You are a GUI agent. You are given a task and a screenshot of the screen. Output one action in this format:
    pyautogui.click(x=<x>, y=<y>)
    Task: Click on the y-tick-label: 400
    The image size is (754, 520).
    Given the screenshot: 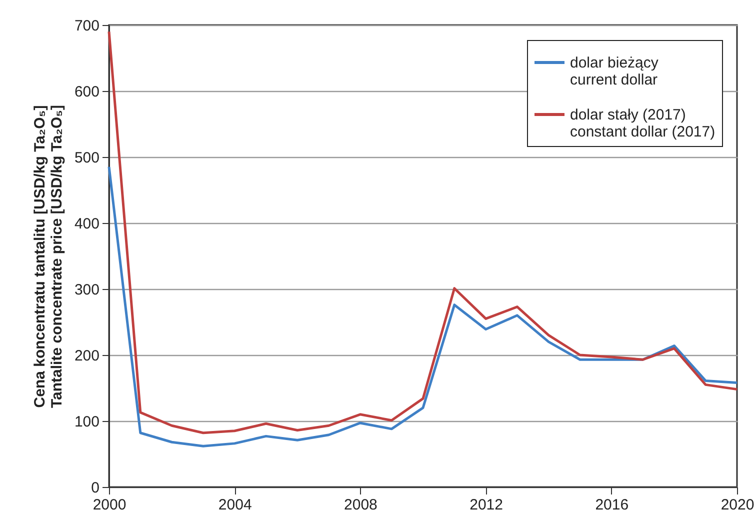 What is the action you would take?
    pyautogui.click(x=87, y=224)
    